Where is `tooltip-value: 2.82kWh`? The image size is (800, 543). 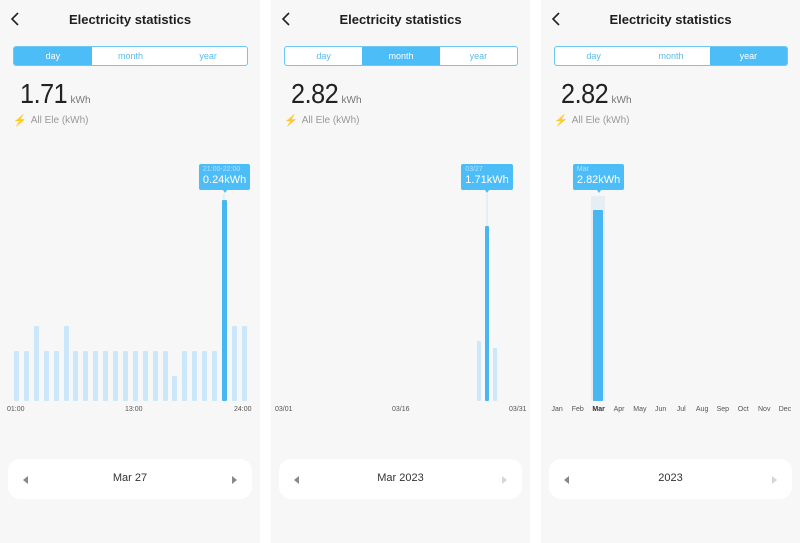 tooltip-value: 2.82kWh is located at coordinates (598, 180).